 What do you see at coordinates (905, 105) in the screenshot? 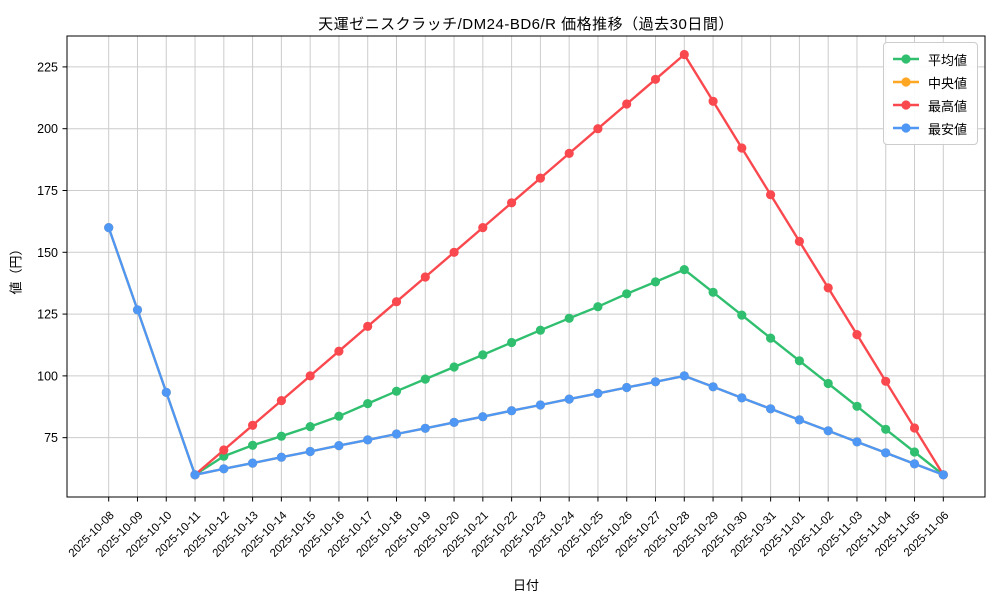
I see `legend-marker-max-icon` at bounding box center [905, 105].